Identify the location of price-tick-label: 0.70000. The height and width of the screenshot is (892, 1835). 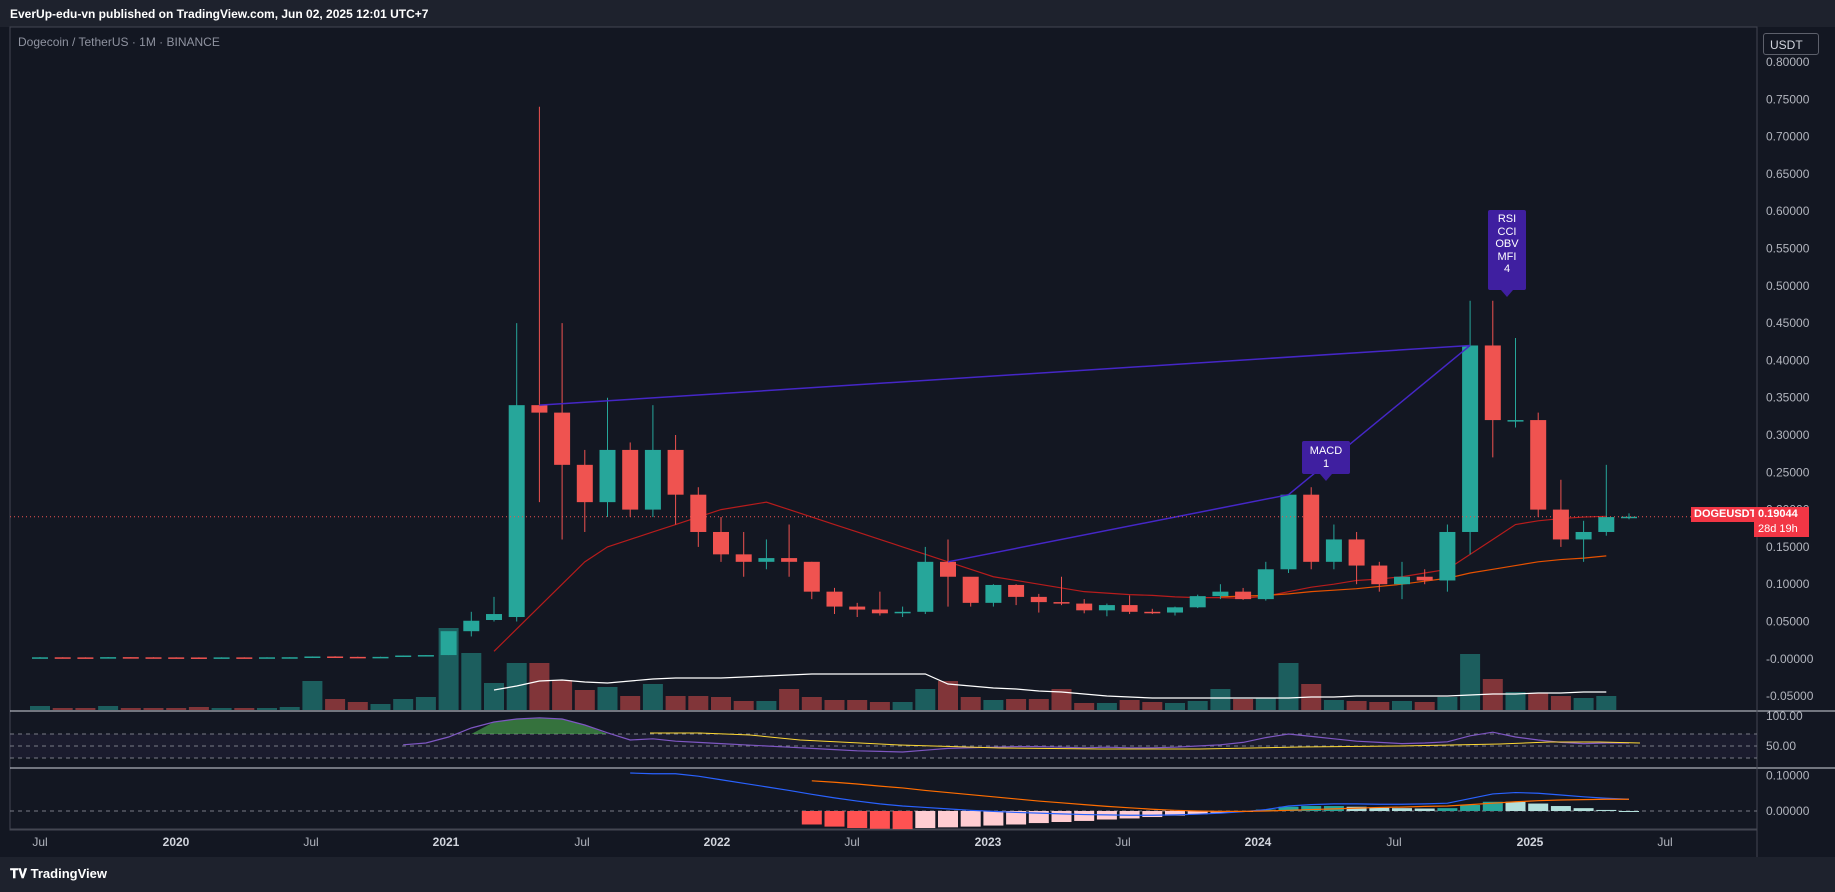
(1788, 137).